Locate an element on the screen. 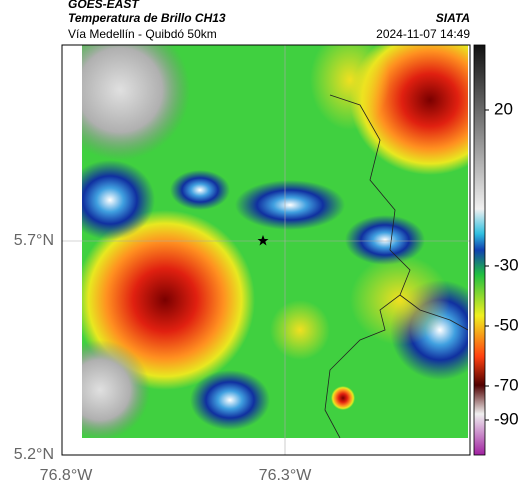 Image resolution: width=526 pixels, height=496 pixels. source: GOES-EAST is located at coordinates (104, 5).